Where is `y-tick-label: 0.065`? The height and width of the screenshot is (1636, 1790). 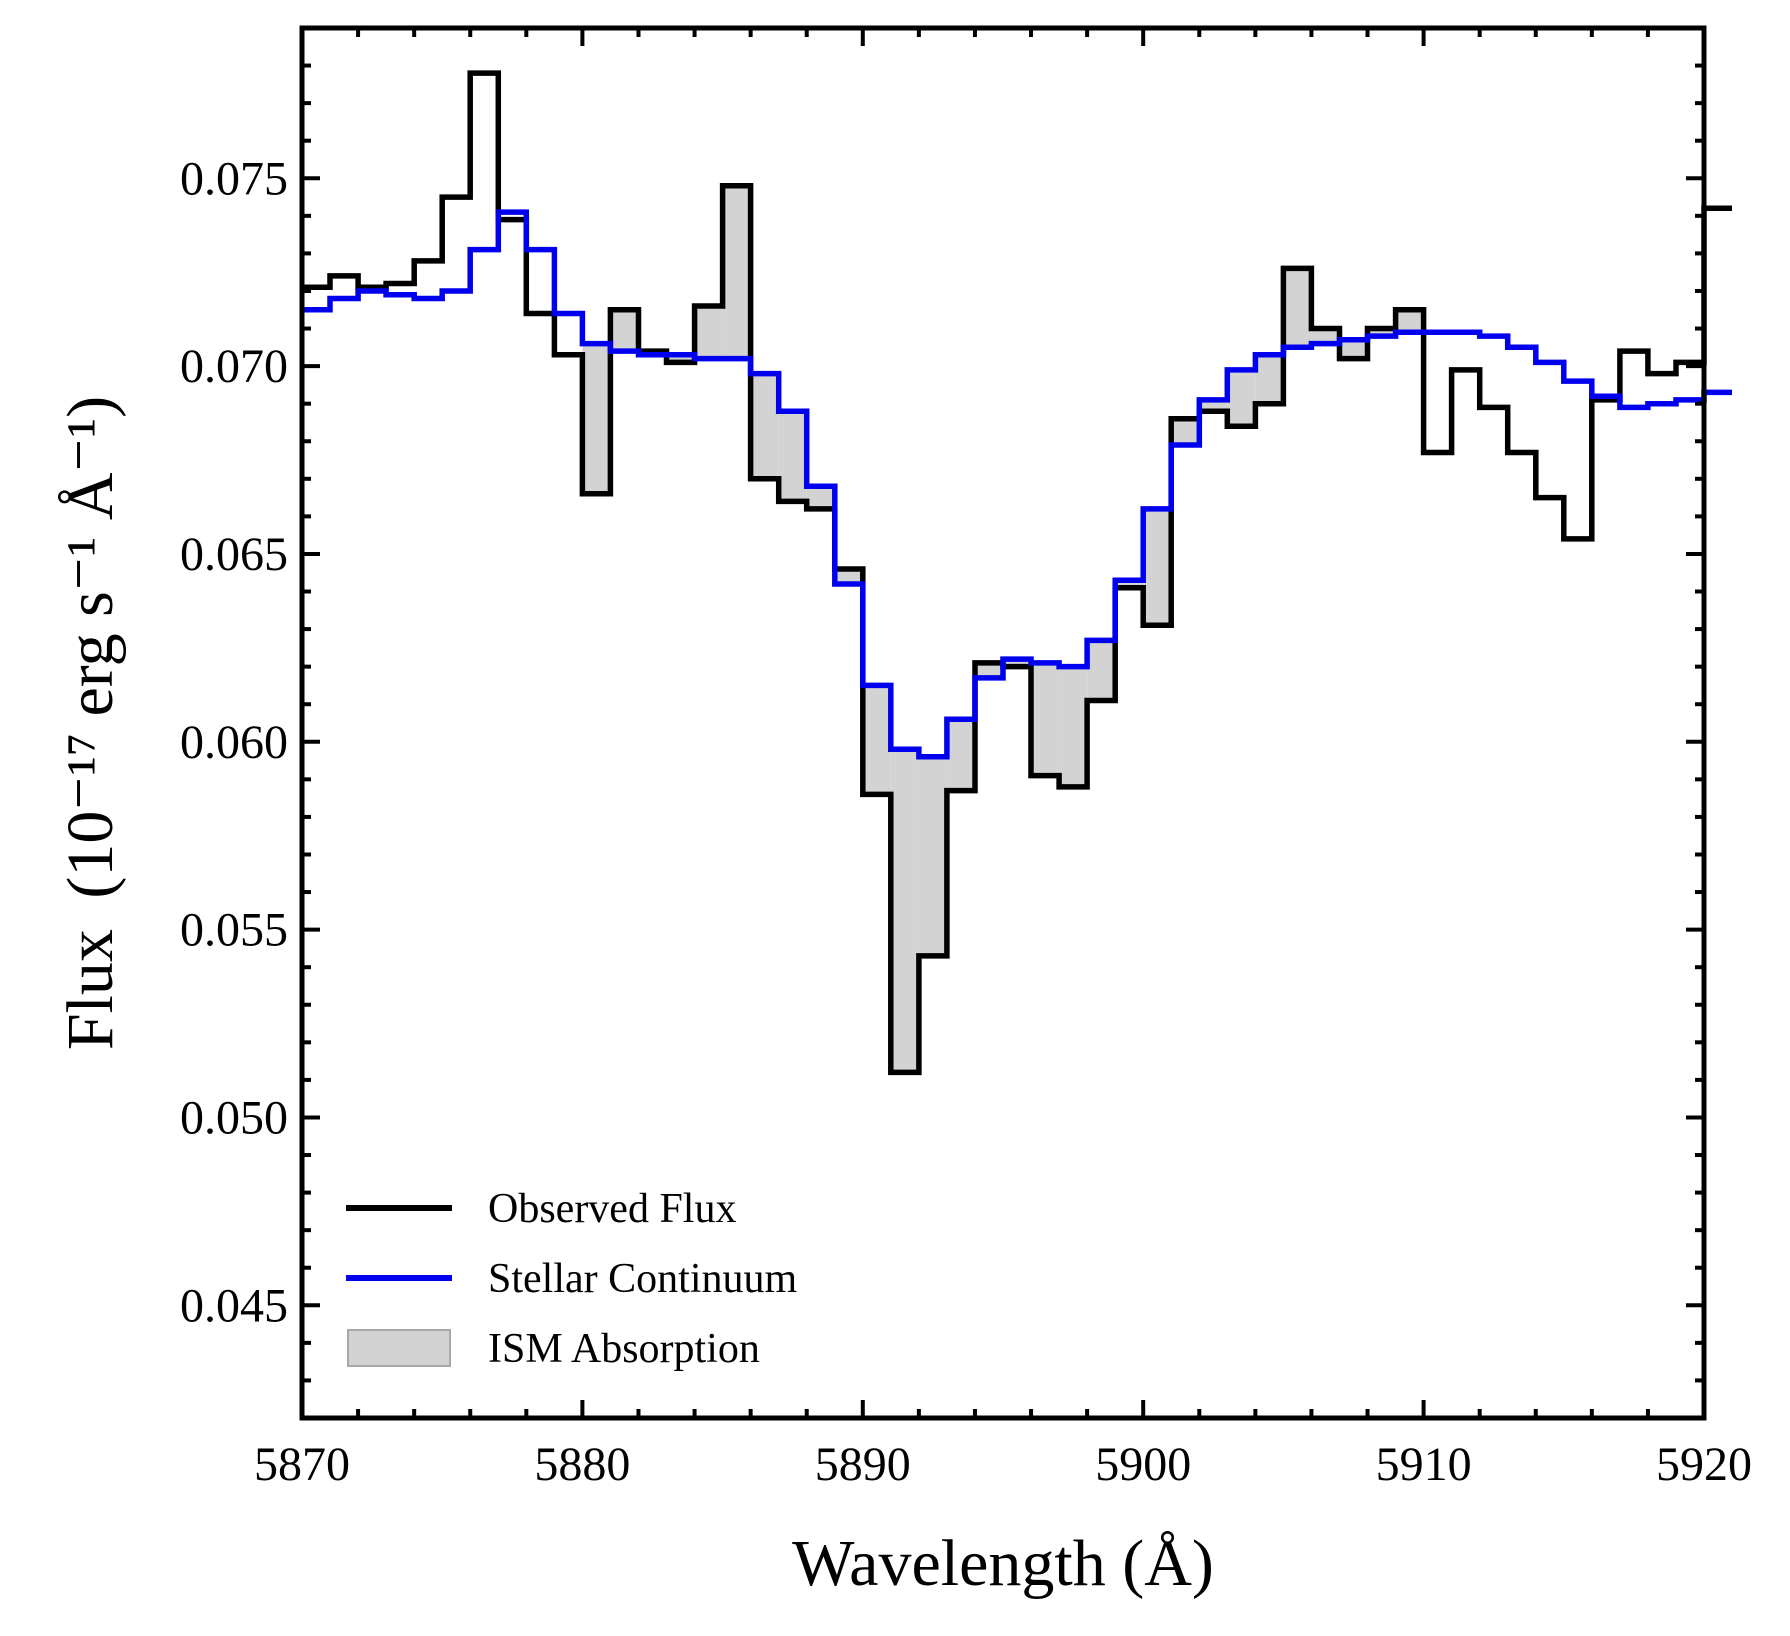 y-tick-label: 0.065 is located at coordinates (234, 554).